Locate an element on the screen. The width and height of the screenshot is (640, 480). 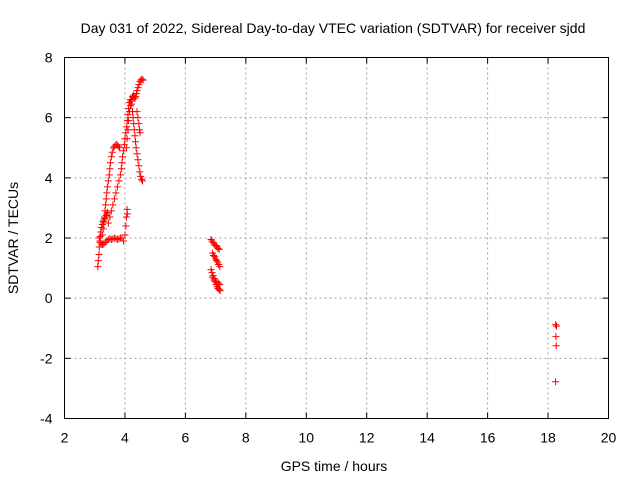
x-tick-label: 14 is located at coordinates (427, 438).